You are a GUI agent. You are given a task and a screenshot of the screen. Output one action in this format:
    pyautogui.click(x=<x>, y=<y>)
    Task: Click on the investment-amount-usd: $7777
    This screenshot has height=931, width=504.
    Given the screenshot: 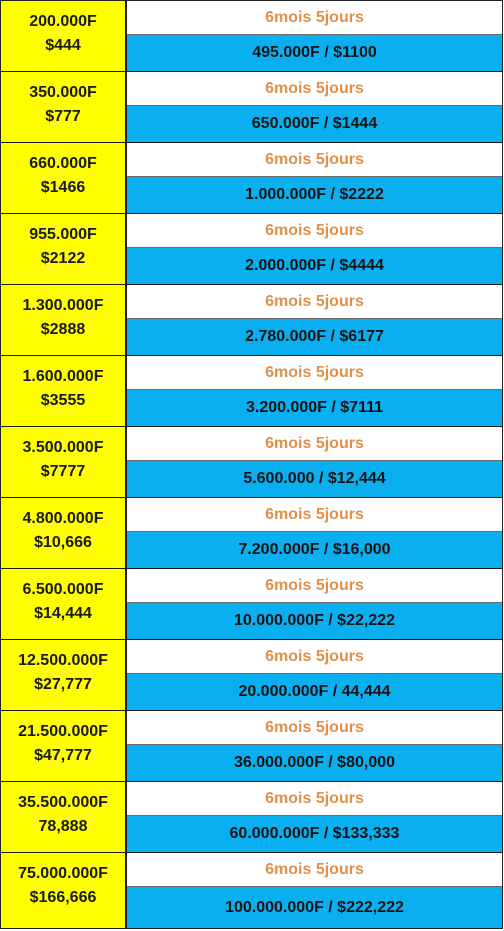 What is the action you would take?
    pyautogui.click(x=63, y=471)
    